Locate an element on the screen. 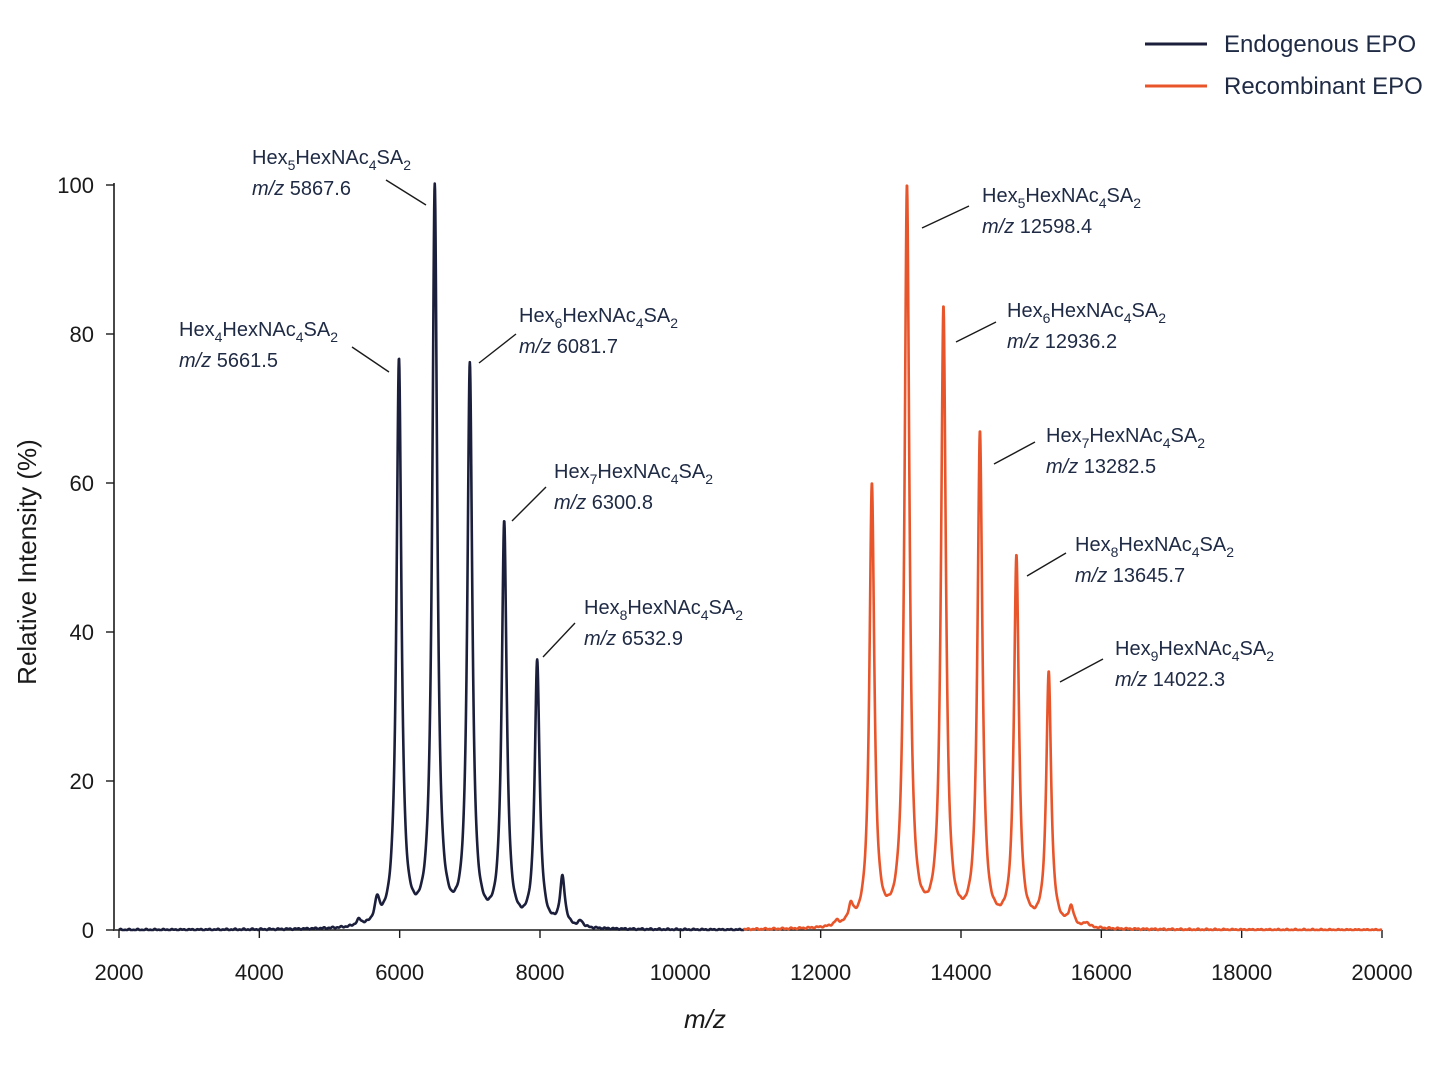 Image resolution: width=1440 pixels, height=1085 pixels. x-tick-label: 10000 is located at coordinates (680, 972).